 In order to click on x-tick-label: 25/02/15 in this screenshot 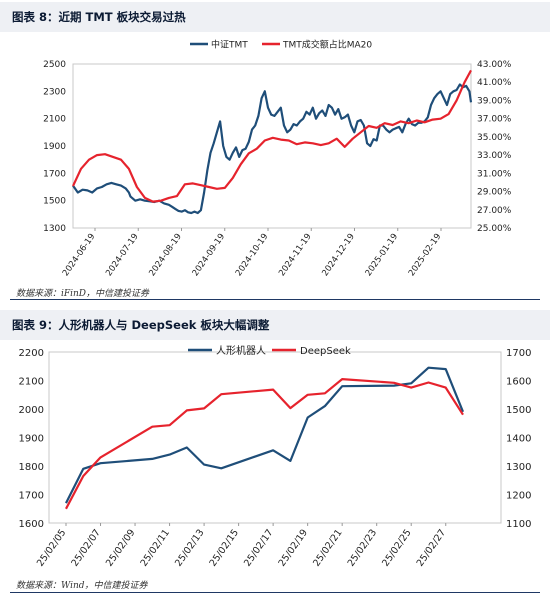, I will do `click(224, 547)`.